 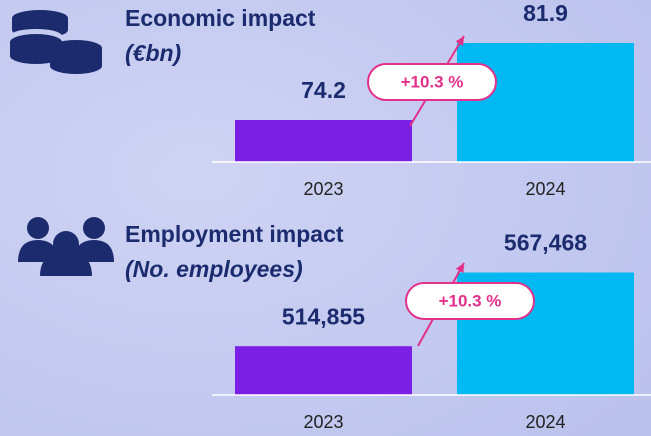 What do you see at coordinates (545, 13) in the screenshot?
I see `value-label: 81.9` at bounding box center [545, 13].